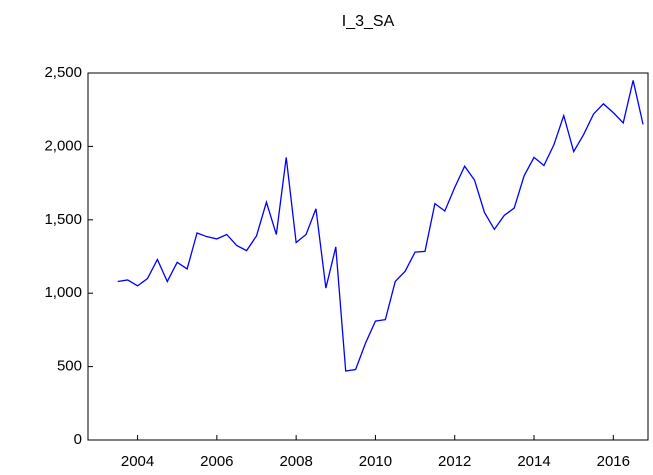 The image size is (653, 475). I want to click on y-tick-label: 2,000, so click(63, 145).